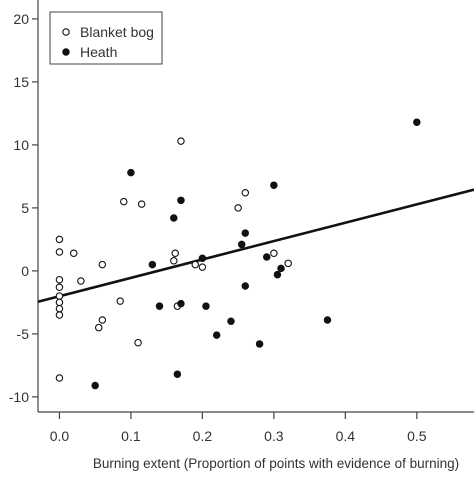  Describe the element at coordinates (25, 271) in the screenshot. I see `y-tick-label: 0` at that location.